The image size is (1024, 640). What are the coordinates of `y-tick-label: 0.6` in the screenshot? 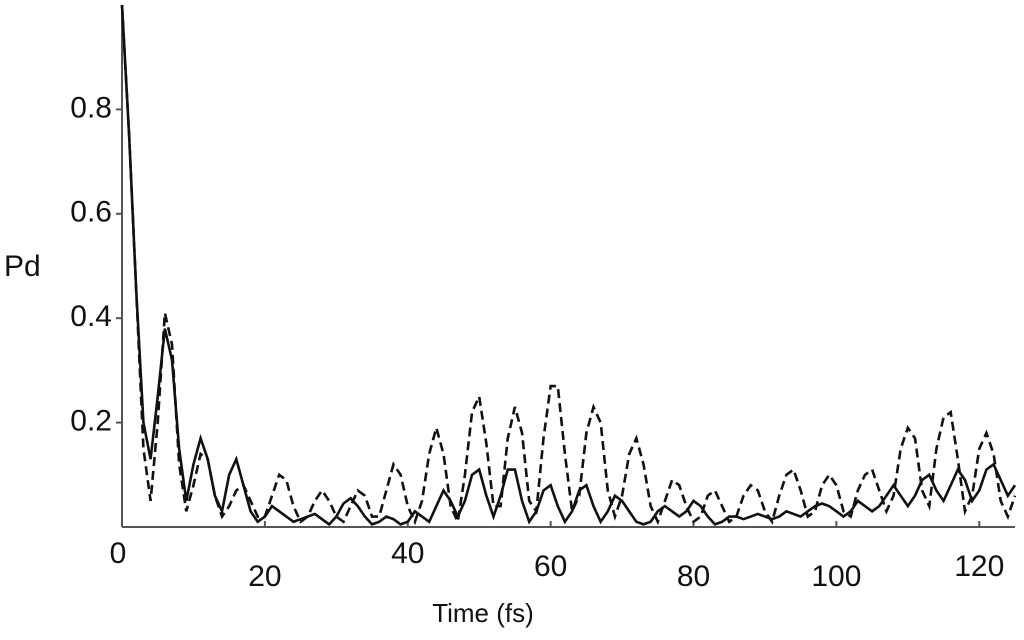 It's located at (91, 212).